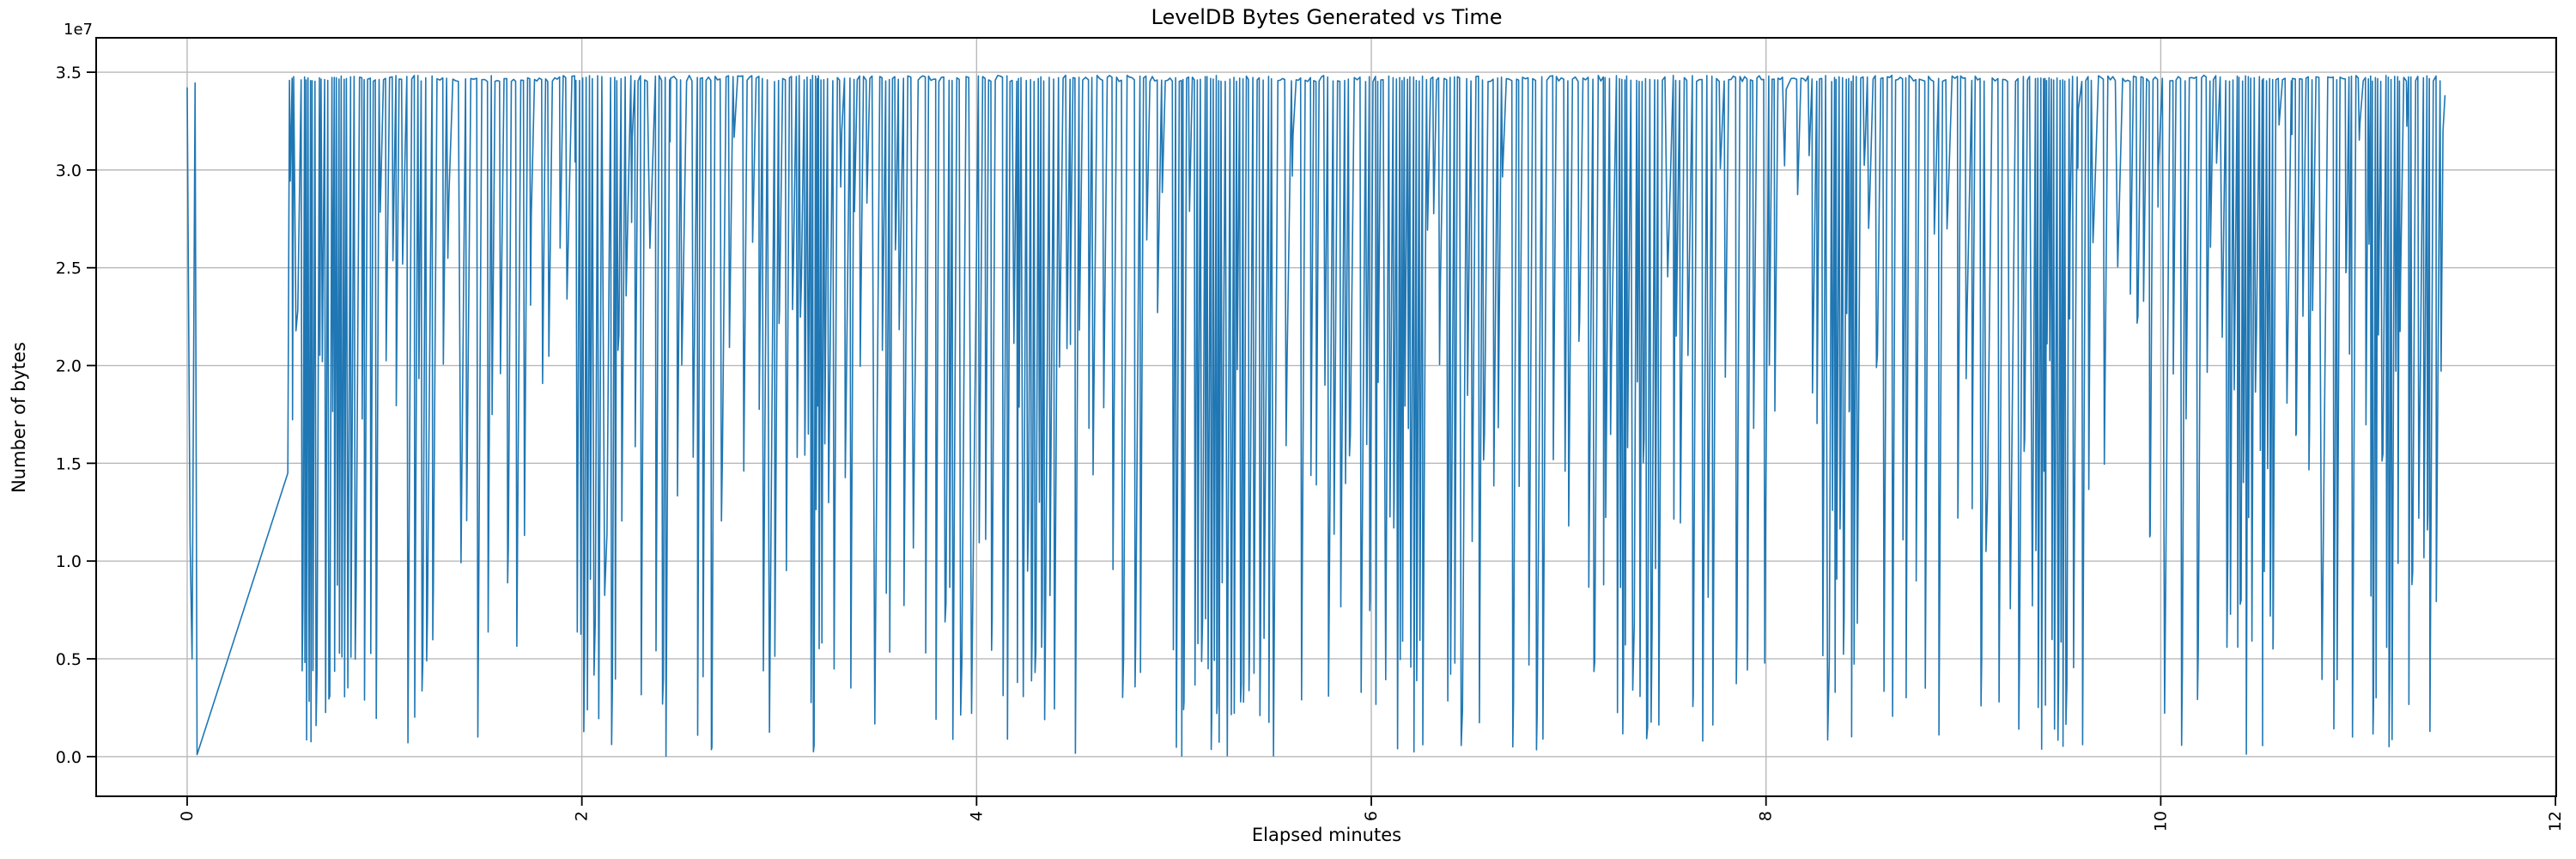 The width and height of the screenshot is (2576, 859). I want to click on y-tick-label: 1.0, so click(69, 562).